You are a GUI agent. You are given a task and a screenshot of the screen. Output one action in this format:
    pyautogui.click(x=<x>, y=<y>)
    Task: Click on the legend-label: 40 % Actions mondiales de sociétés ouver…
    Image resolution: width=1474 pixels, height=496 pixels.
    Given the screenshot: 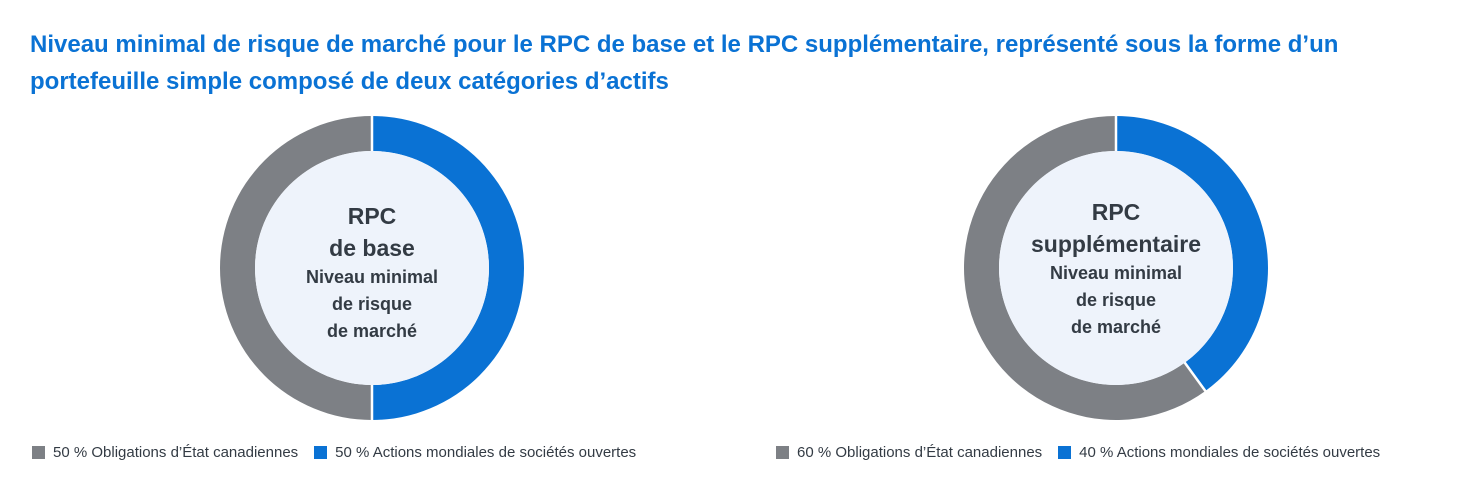 What is the action you would take?
    pyautogui.click(x=1230, y=452)
    